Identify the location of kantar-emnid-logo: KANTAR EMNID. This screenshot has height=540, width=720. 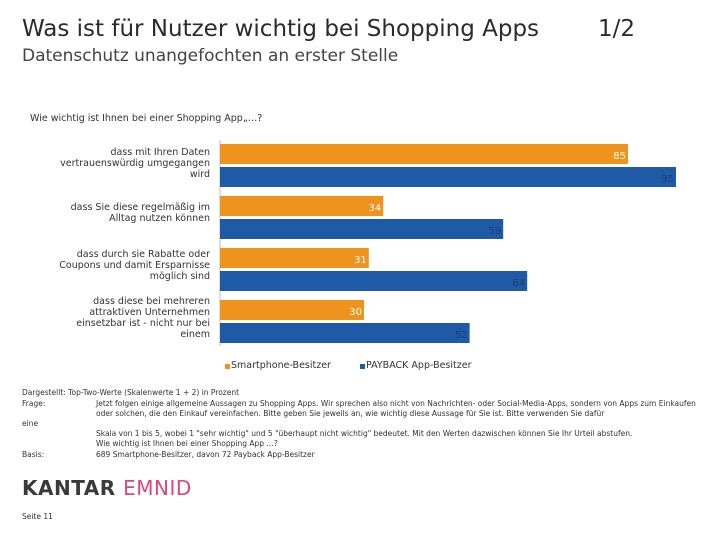
(107, 488).